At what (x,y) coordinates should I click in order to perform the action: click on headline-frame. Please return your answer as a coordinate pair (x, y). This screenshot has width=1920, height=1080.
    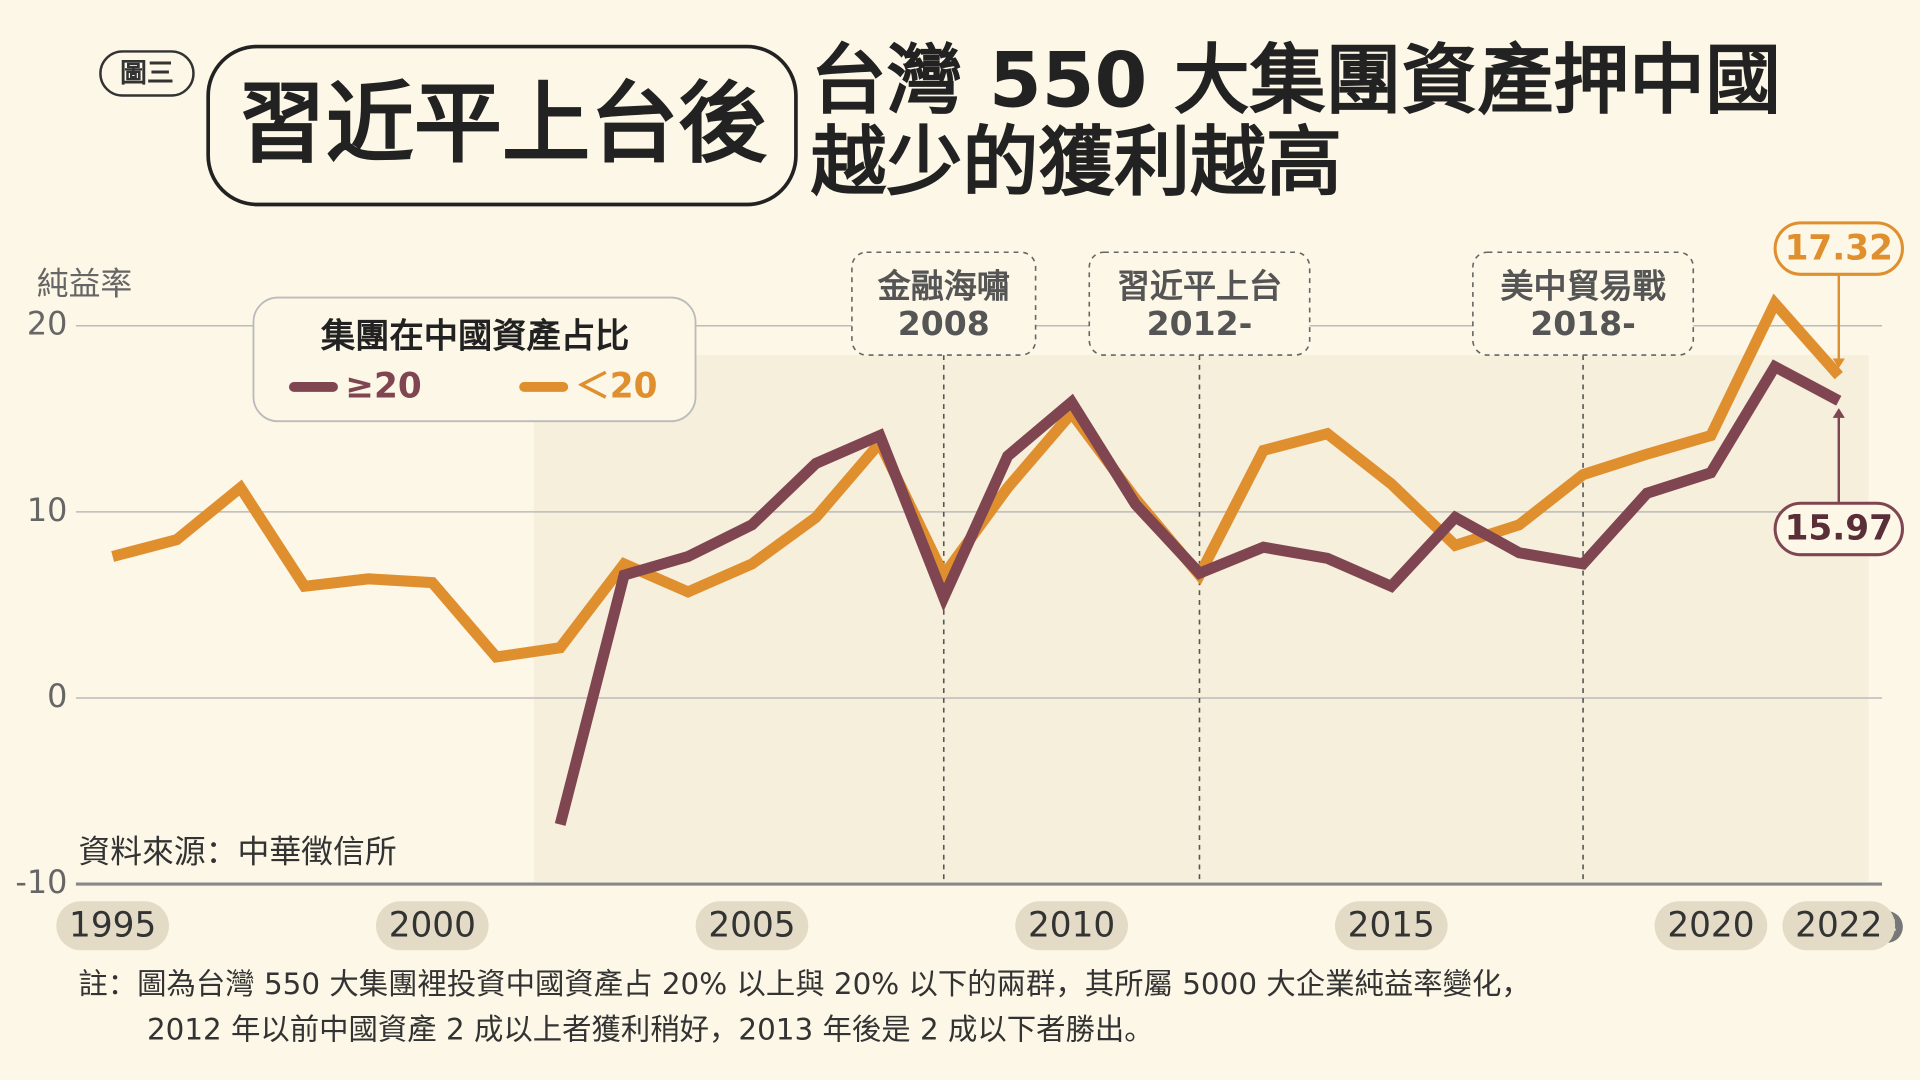
    Looking at the image, I should click on (502, 125).